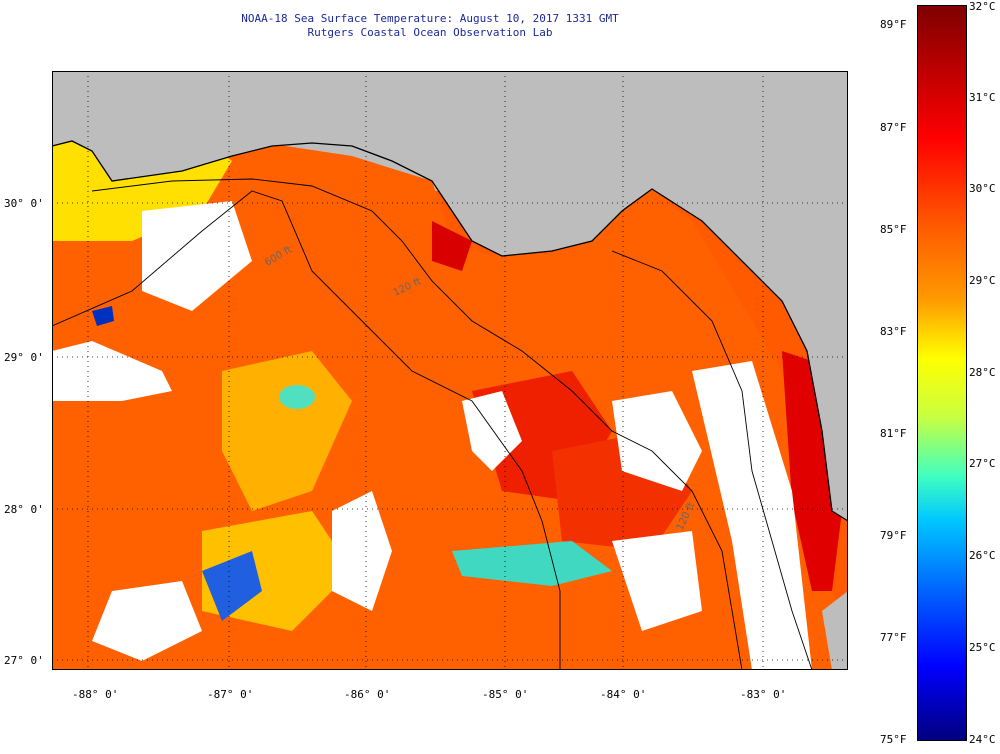 This screenshot has height=754, width=1000. What do you see at coordinates (297, 397) in the screenshot?
I see `cyan-eddy` at bounding box center [297, 397].